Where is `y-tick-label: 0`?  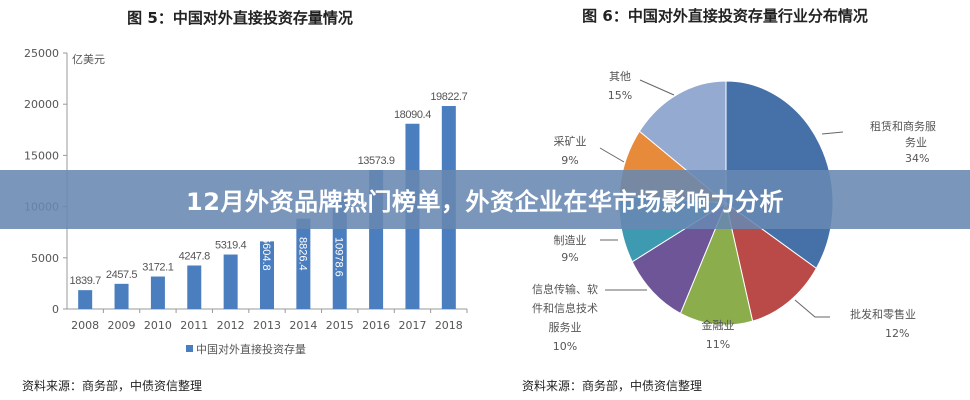 y-tick-label: 0 is located at coordinates (55, 309).